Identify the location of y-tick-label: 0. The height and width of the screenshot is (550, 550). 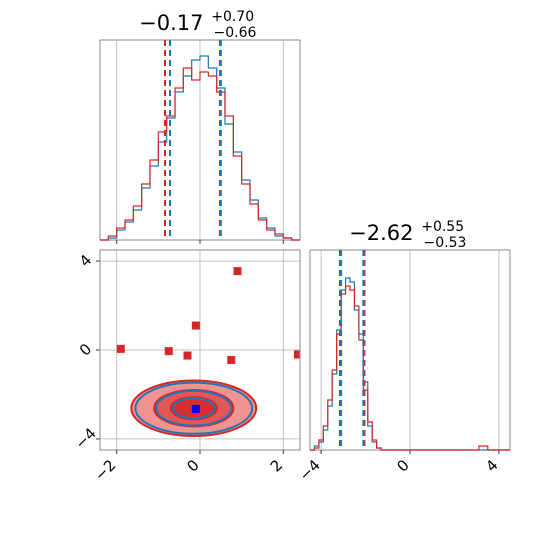
(85, 349).